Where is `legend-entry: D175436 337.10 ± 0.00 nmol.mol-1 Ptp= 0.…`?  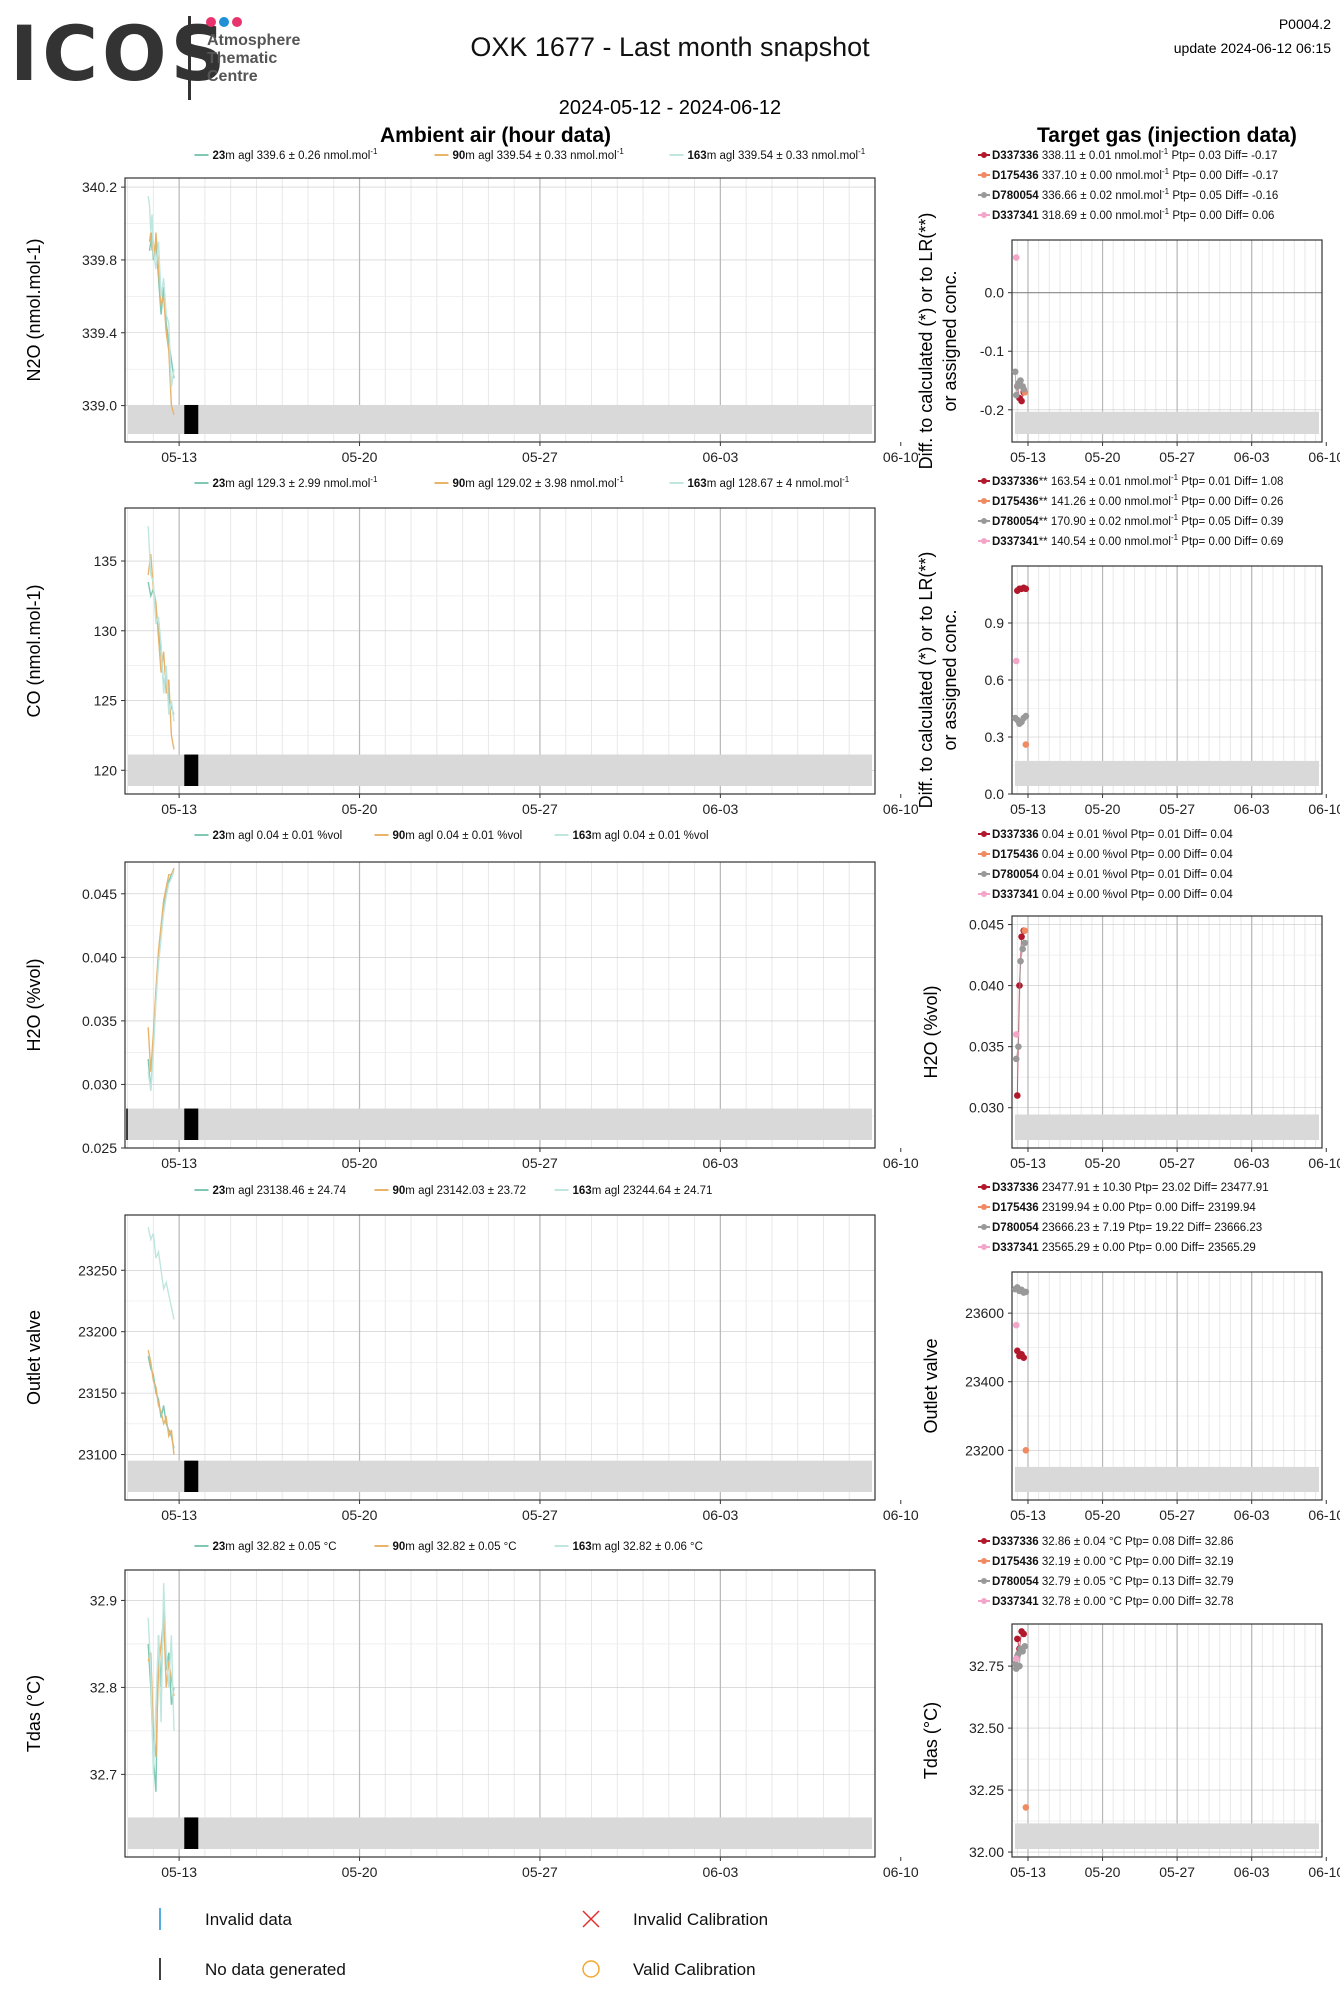 legend-entry: D175436 337.10 ± 0.00 nmol.mol-1 Ptp= 0.… is located at coordinates (1135, 174).